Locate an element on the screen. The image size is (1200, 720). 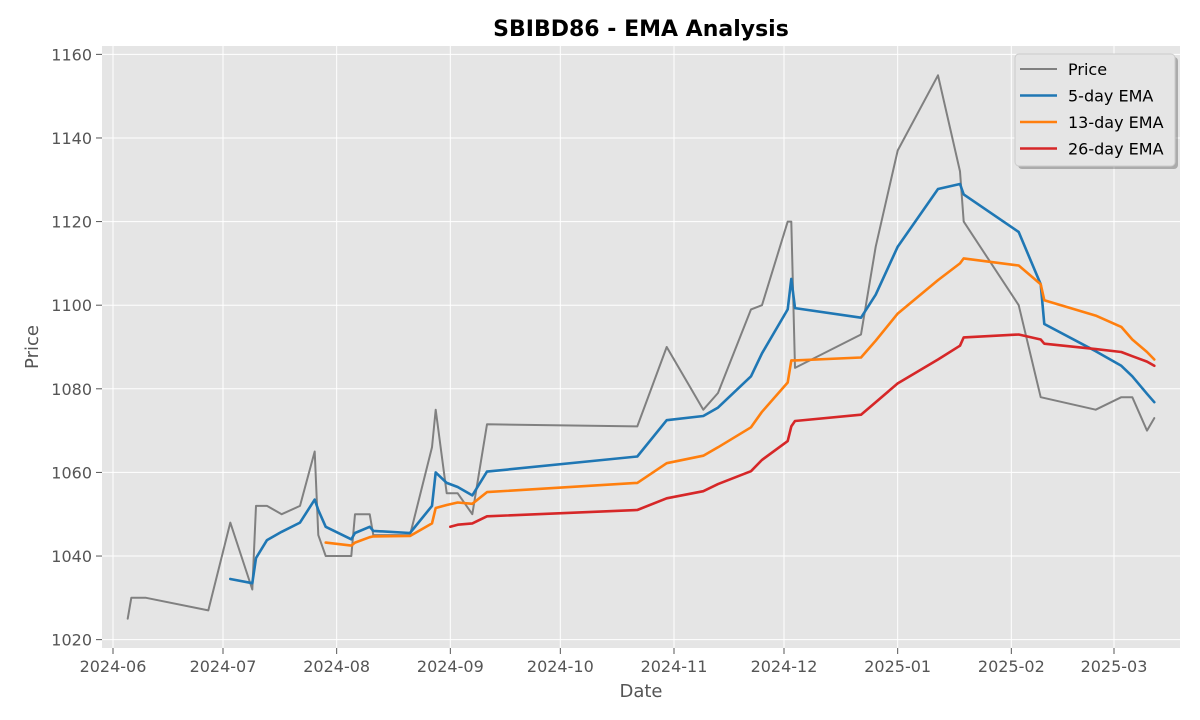
x-tick-label: 2024-09 is located at coordinates (450, 666).